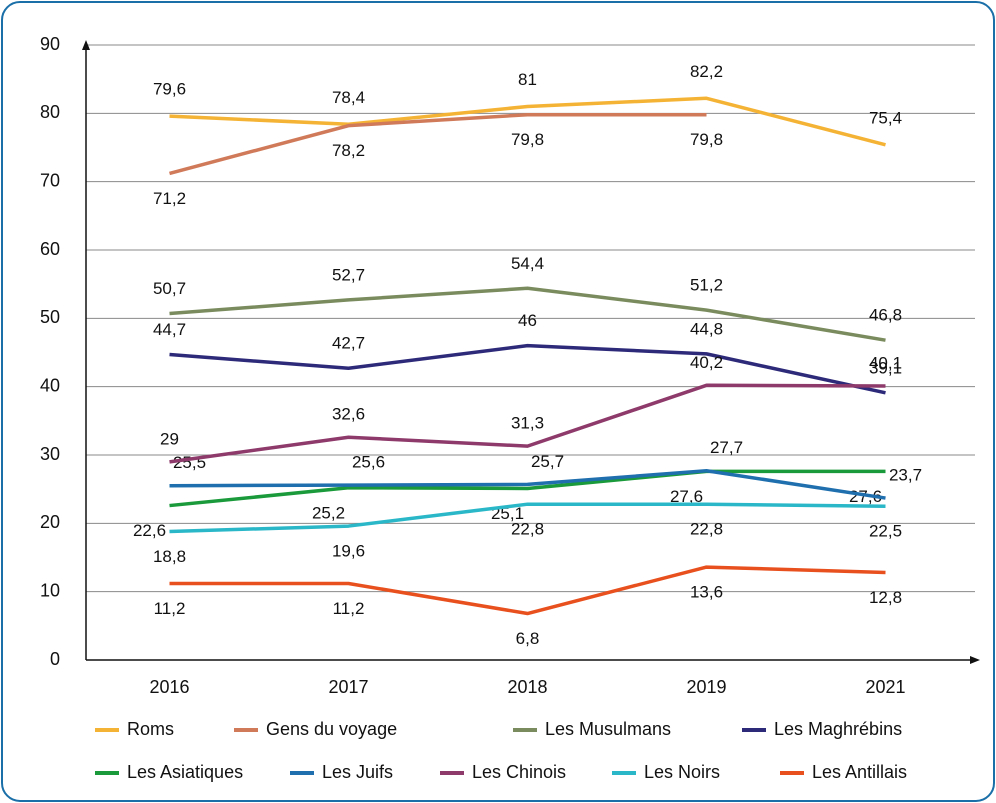 This screenshot has height=803, width=996. I want to click on data-label: 46,8, so click(885, 315).